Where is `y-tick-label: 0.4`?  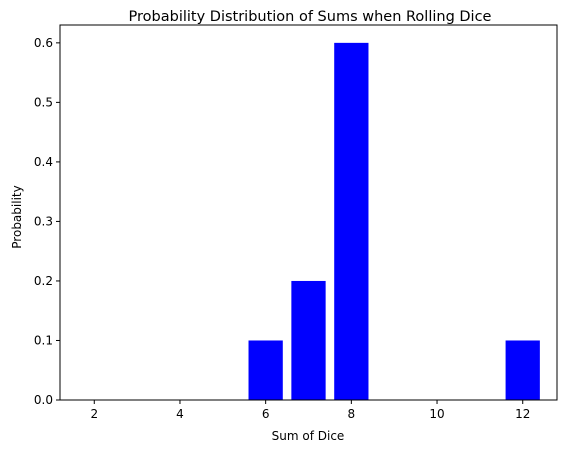 y-tick-label: 0.4 is located at coordinates (43, 162).